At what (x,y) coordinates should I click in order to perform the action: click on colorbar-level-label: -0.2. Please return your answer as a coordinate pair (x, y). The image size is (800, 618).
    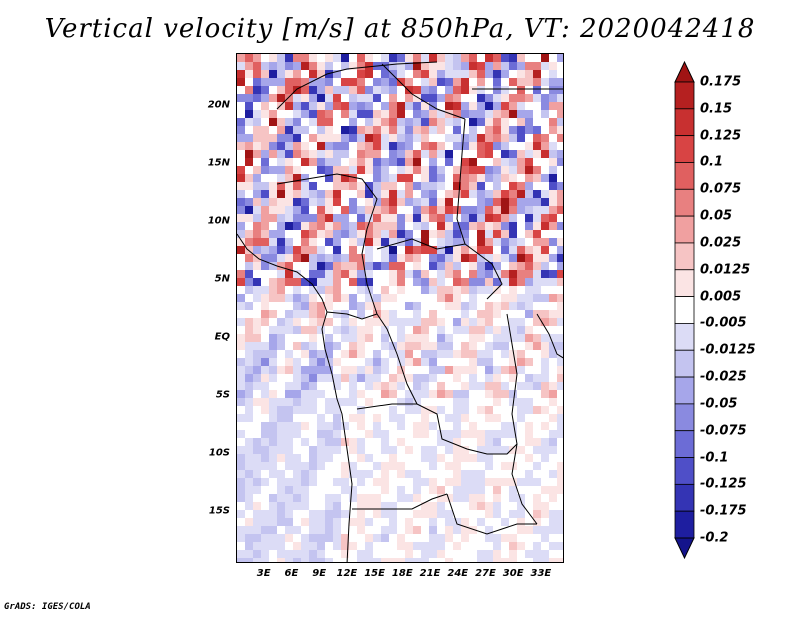
    Looking at the image, I should click on (714, 538).